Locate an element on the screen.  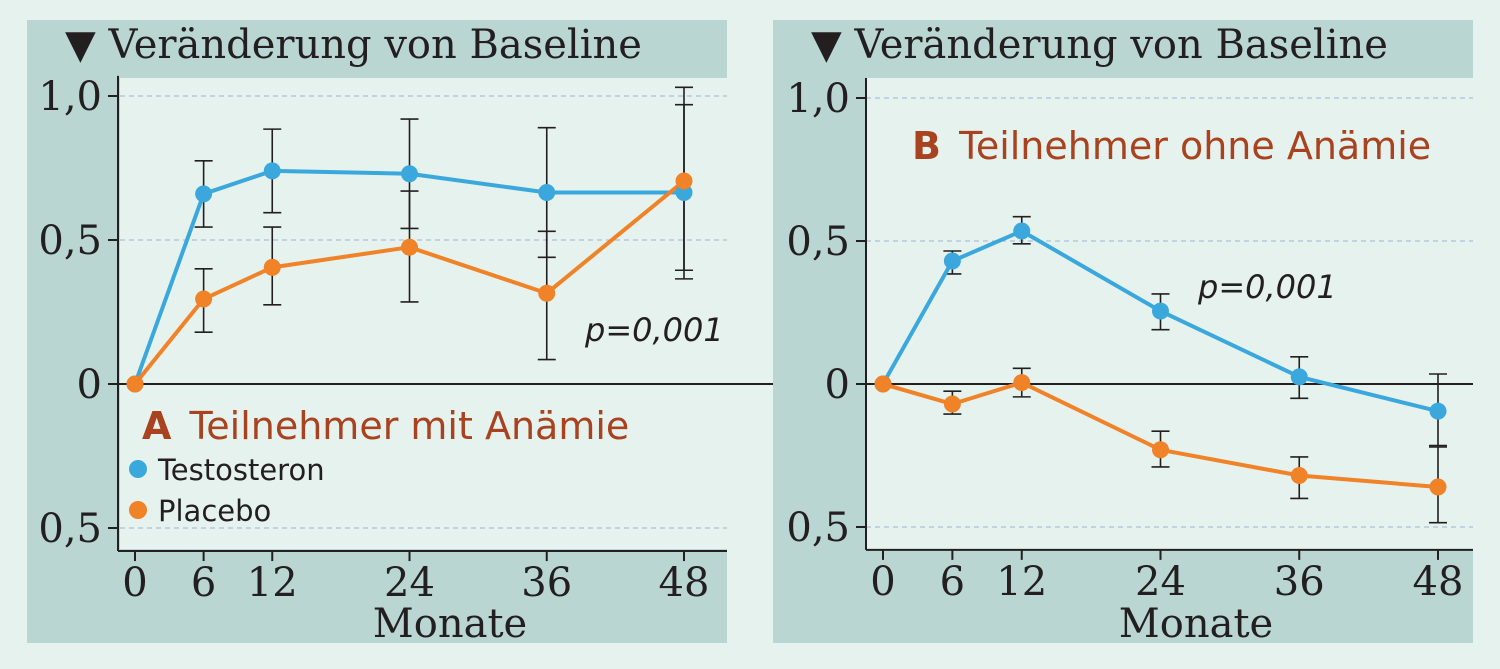
legend-marker-testosteron is located at coordinates (138, 469).